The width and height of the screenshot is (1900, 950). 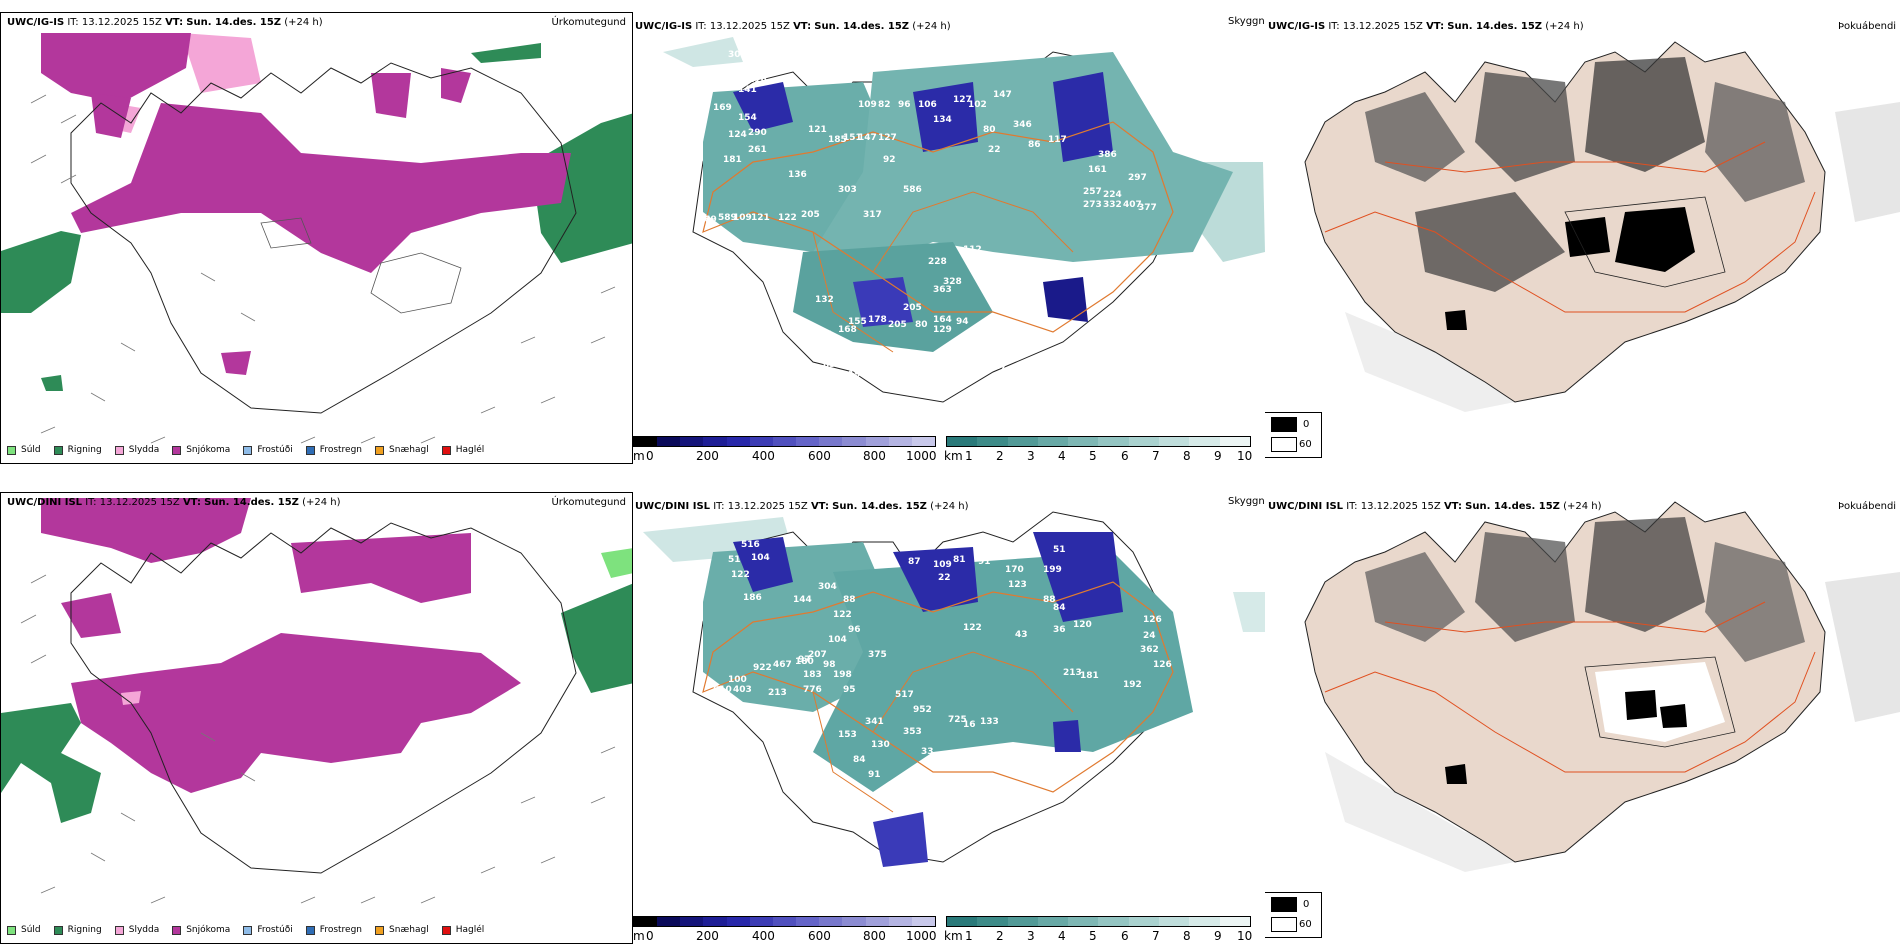 I want to click on cloud-base-value: 112, so click(x=972, y=250).